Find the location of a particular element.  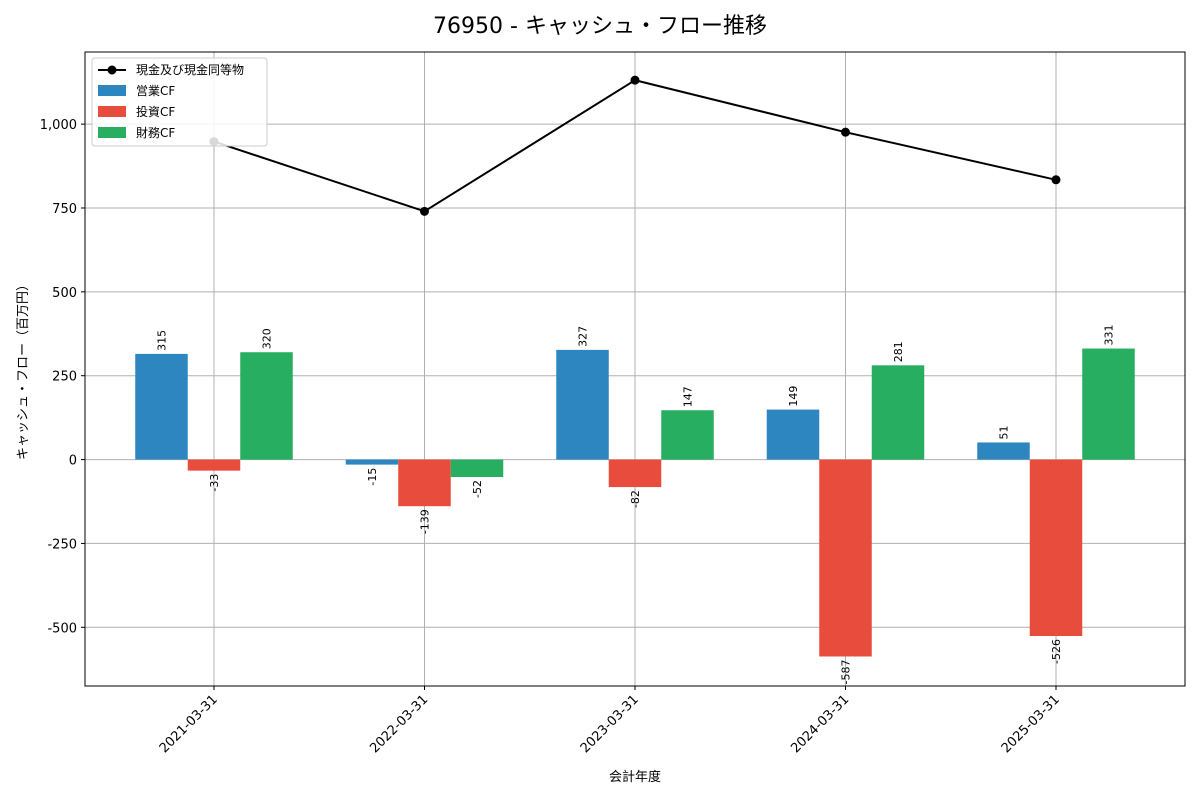

bar-data-label: 149 is located at coordinates (793, 396).